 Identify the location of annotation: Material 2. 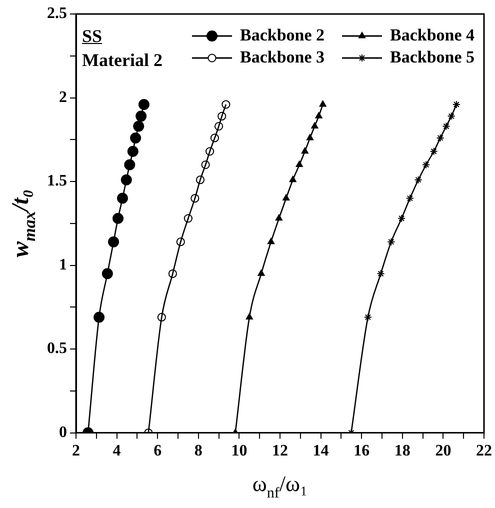
(122, 60).